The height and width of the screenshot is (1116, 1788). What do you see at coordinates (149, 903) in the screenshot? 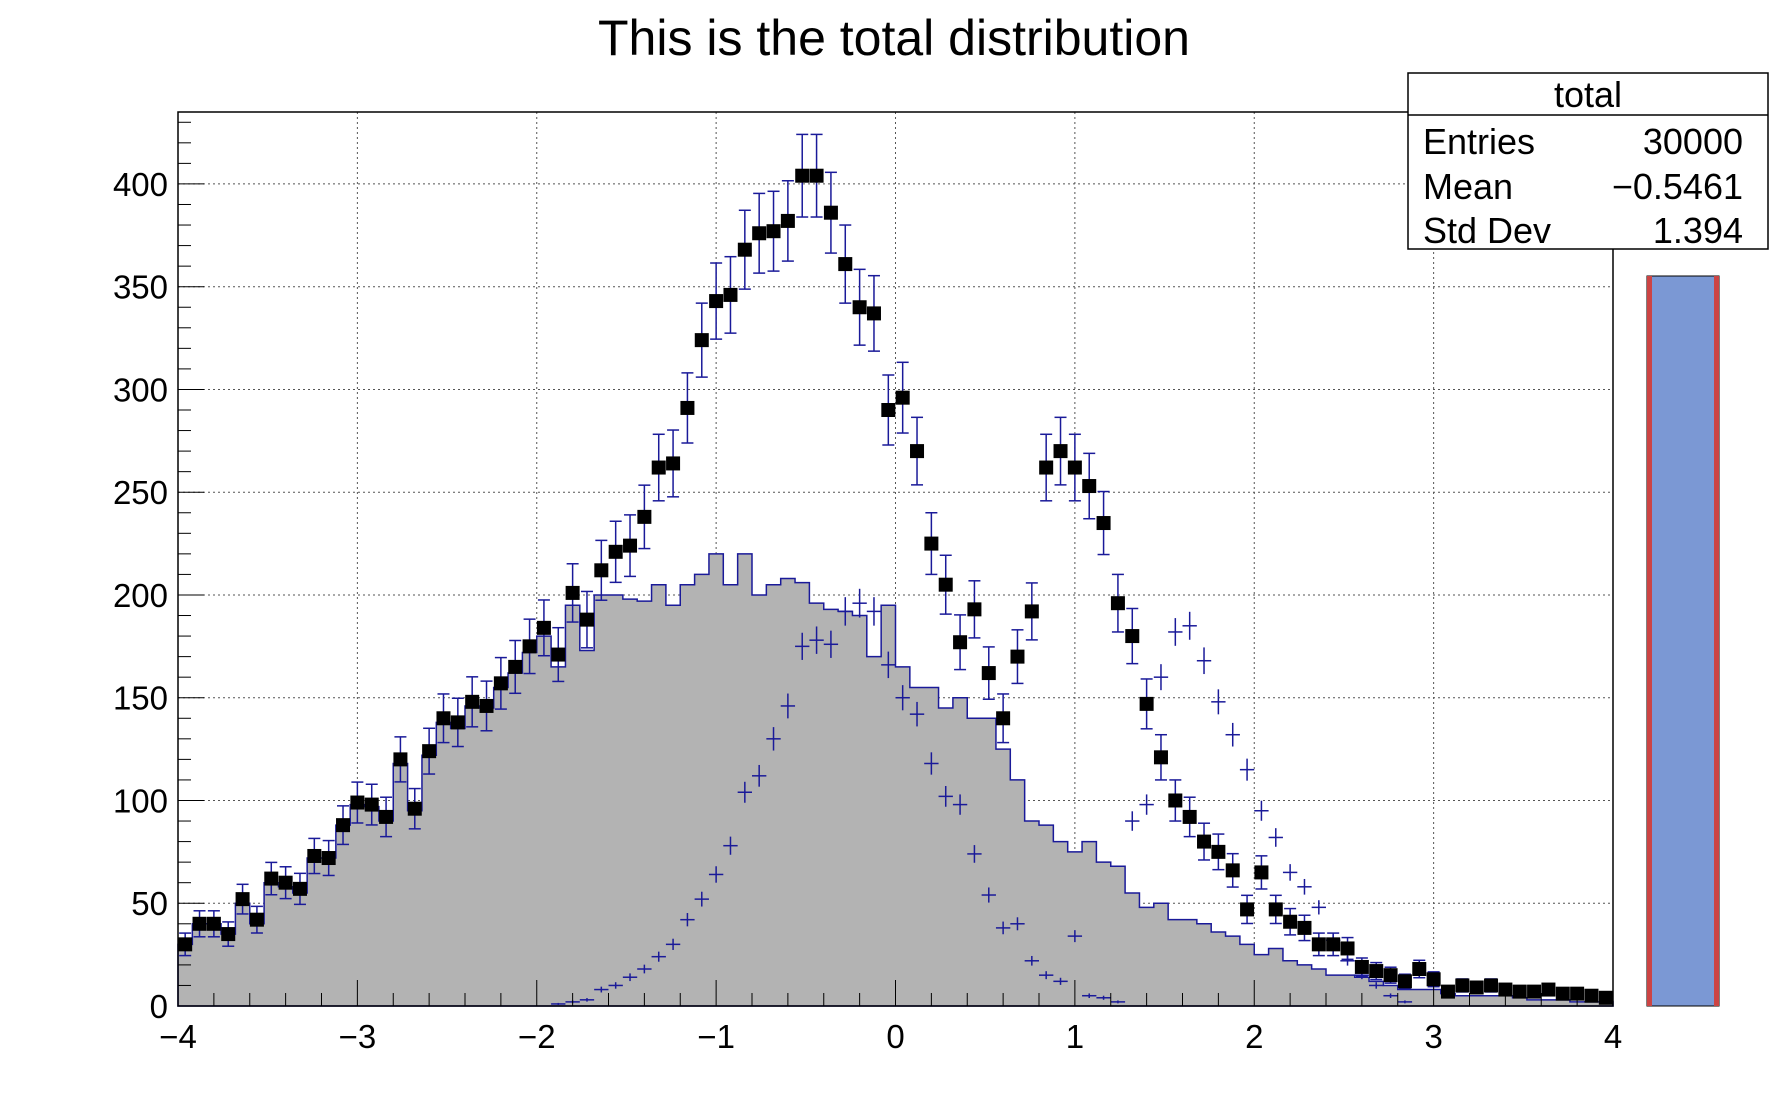
I see `y-tick-label: 50` at bounding box center [149, 903].